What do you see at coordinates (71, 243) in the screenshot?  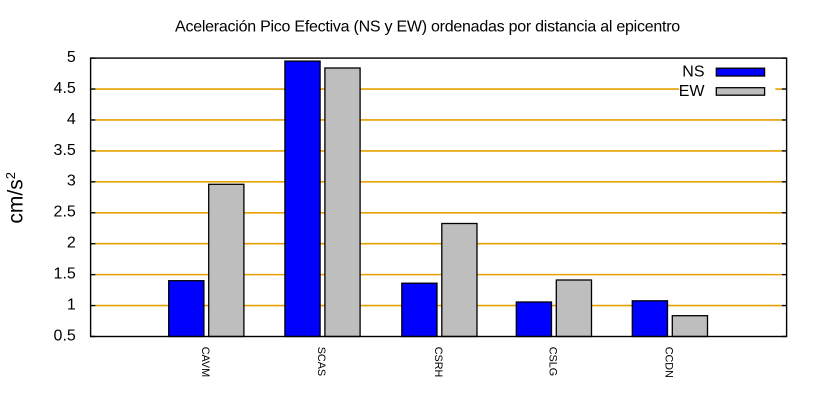 I see `svg-text: 2` at bounding box center [71, 243].